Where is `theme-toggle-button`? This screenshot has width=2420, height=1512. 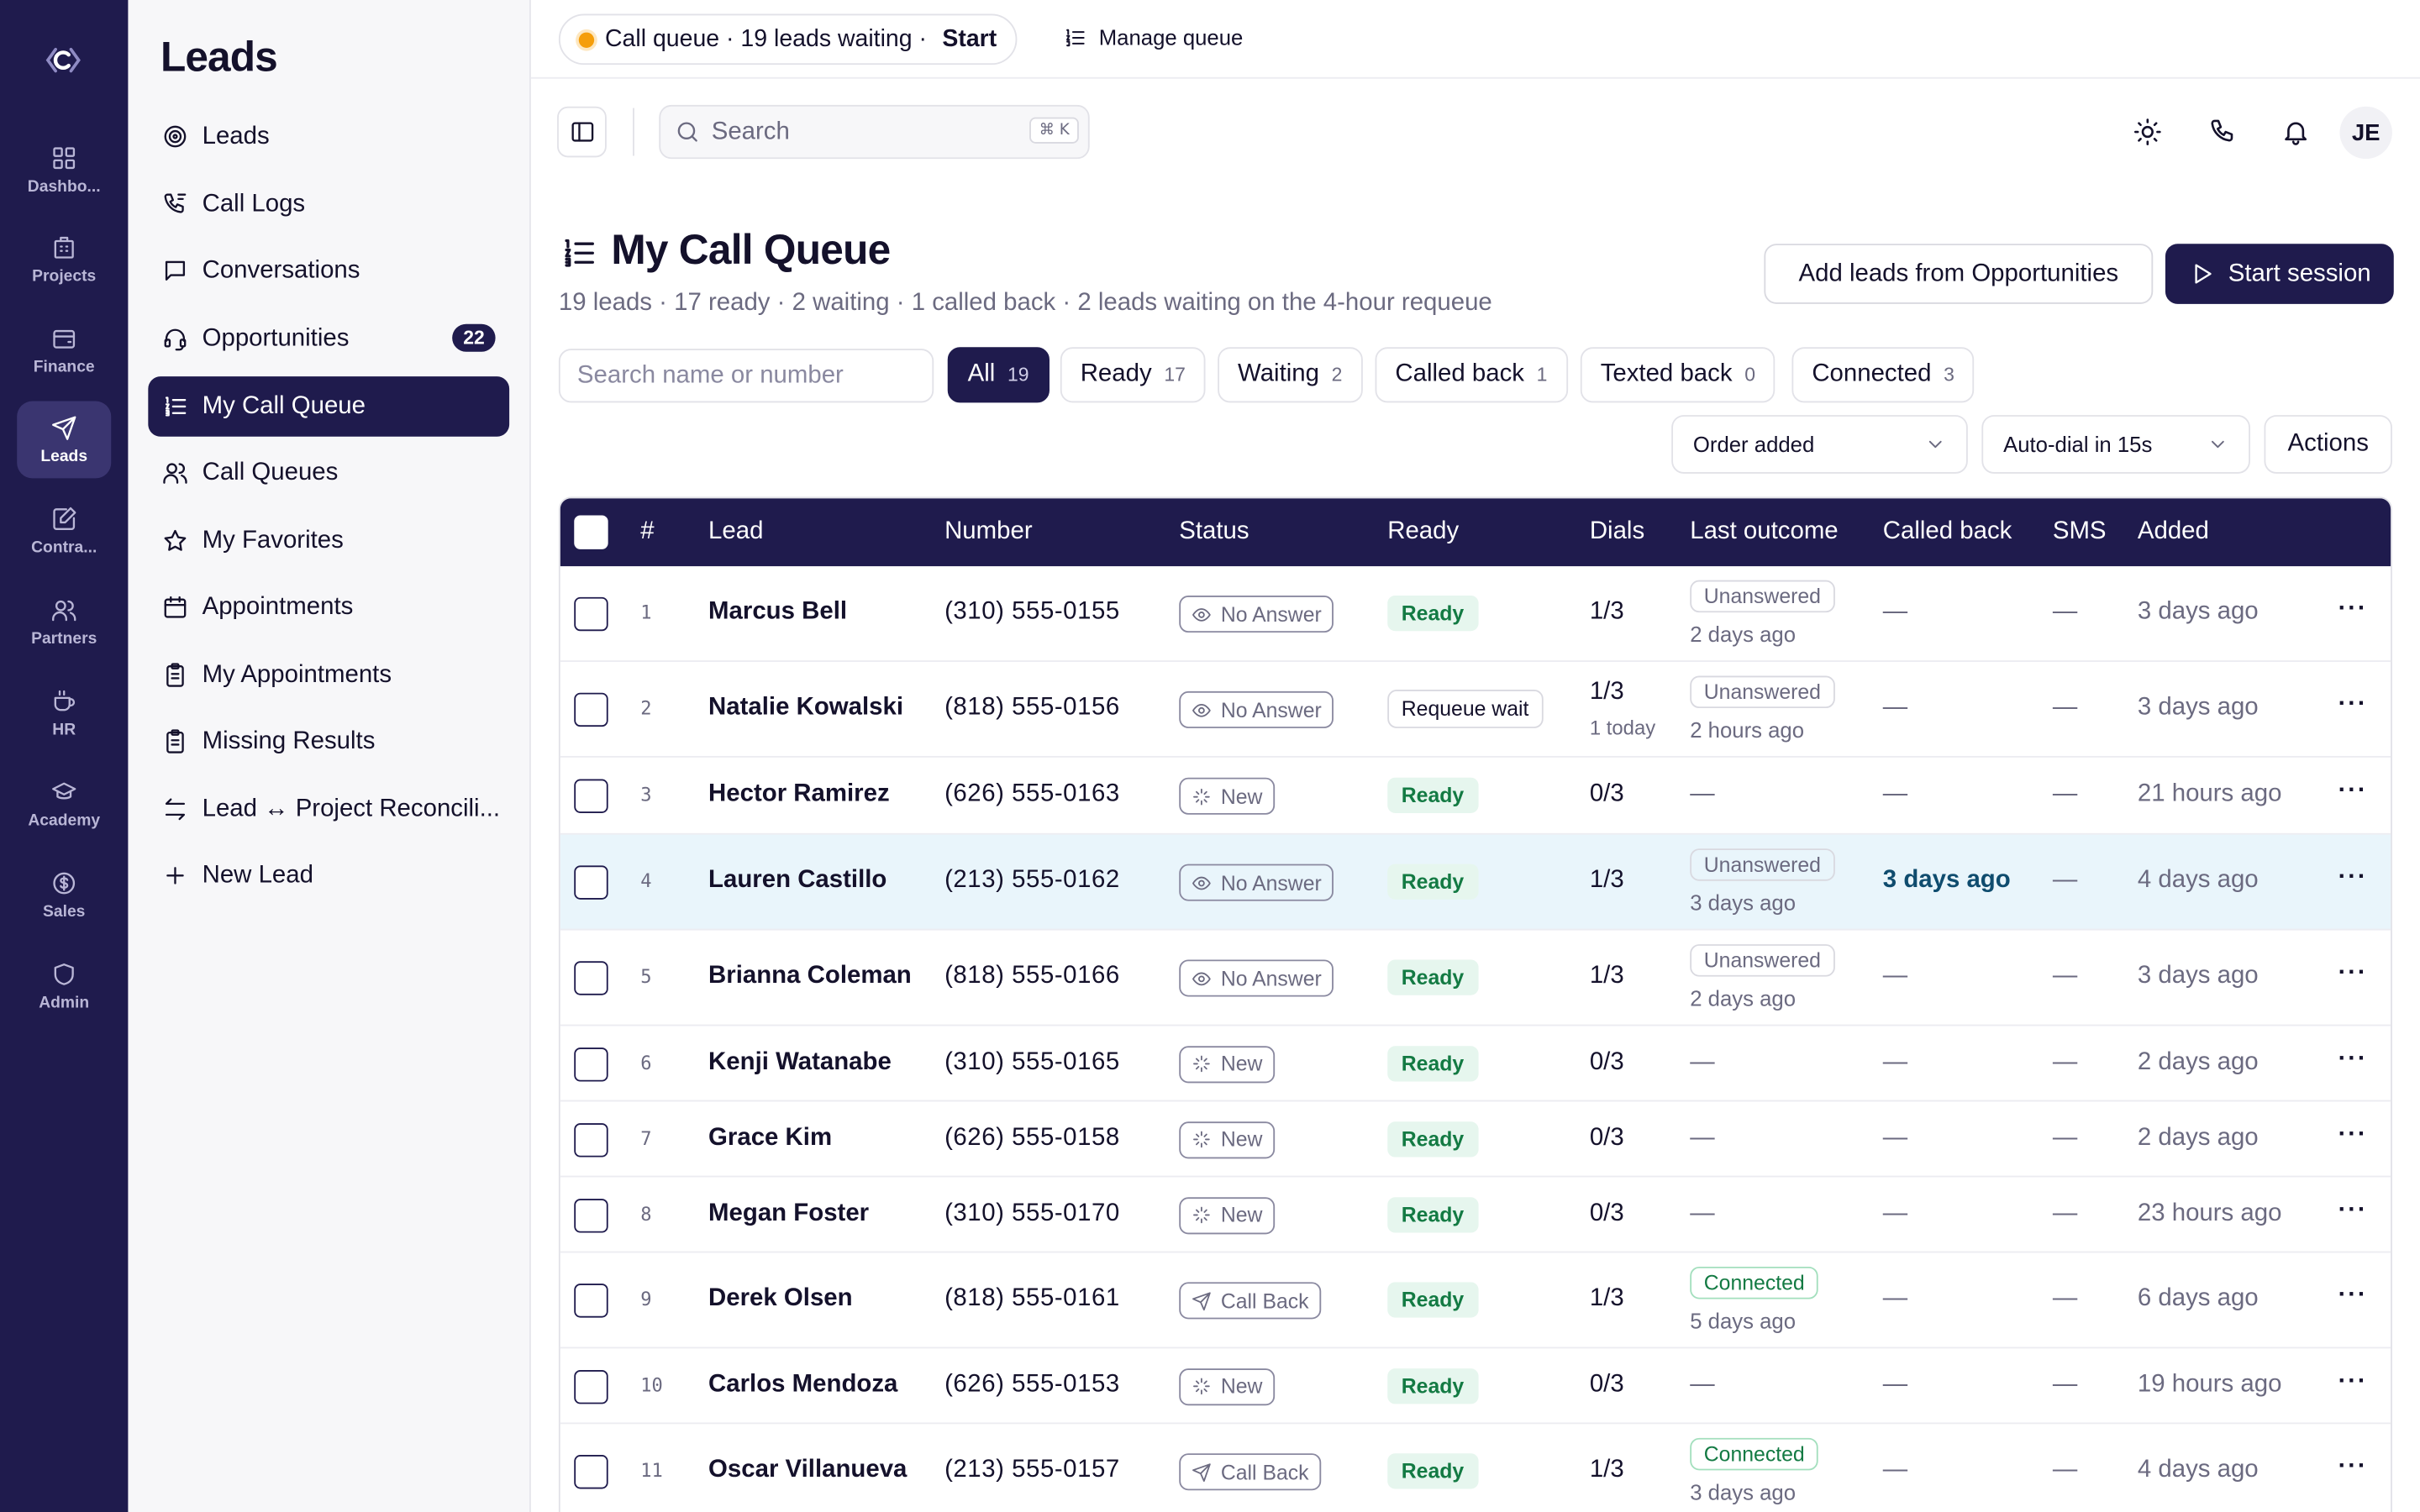 theme-toggle-button is located at coordinates (2147, 131).